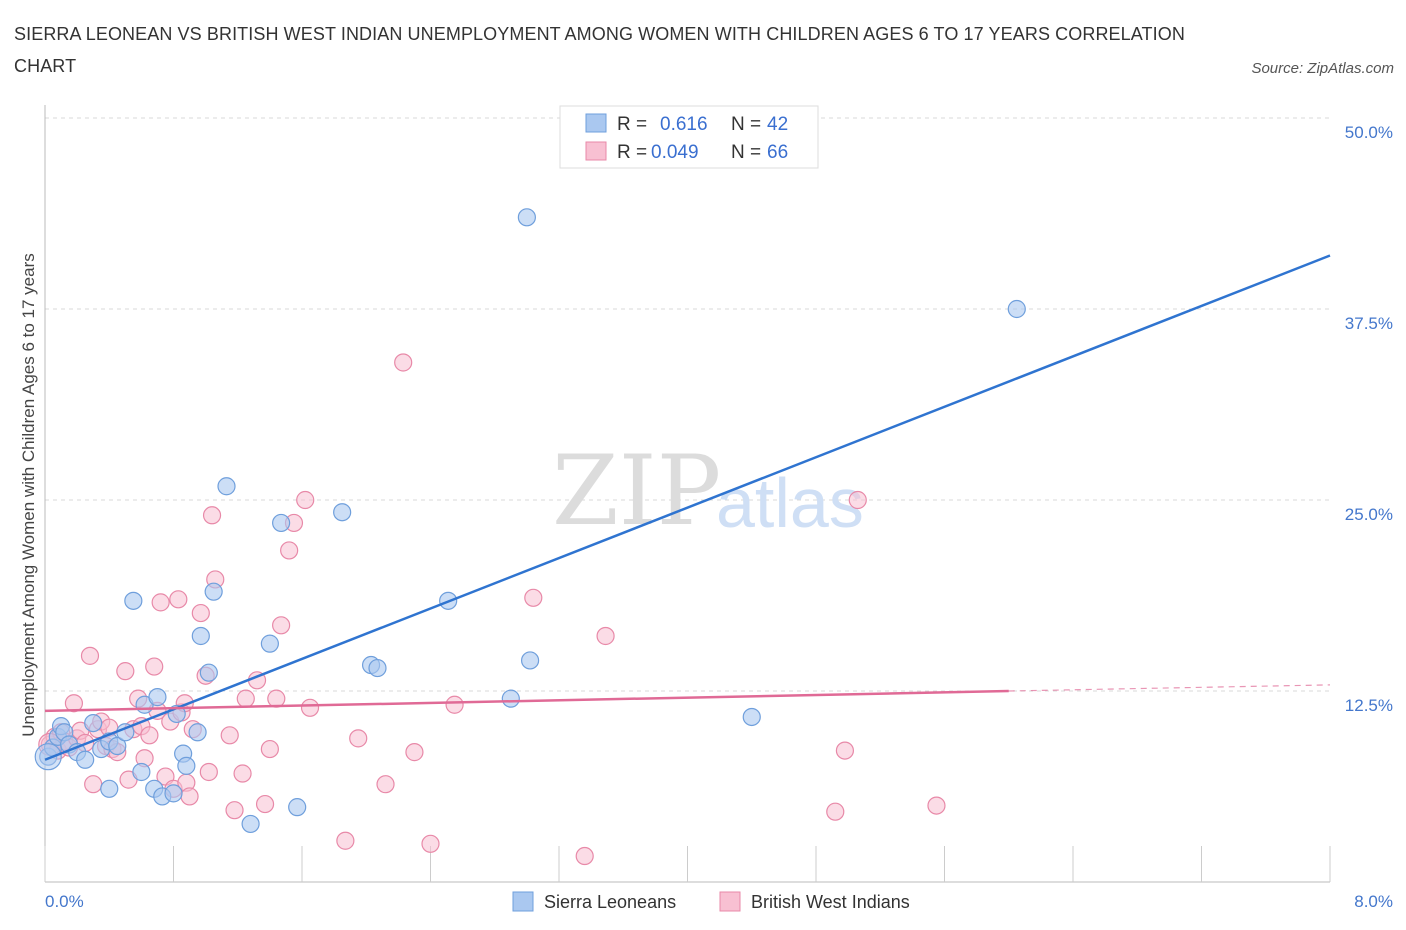 The width and height of the screenshot is (1406, 930). What do you see at coordinates (1369, 705) in the screenshot?
I see `y-tick-label-0: 12.5%` at bounding box center [1369, 705].